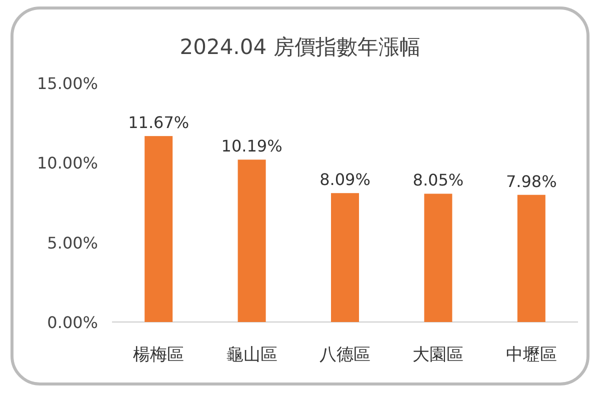  Describe the element at coordinates (300, 47) in the screenshot. I see `chart-title: 2024.04 房價指數年漲幅` at that location.